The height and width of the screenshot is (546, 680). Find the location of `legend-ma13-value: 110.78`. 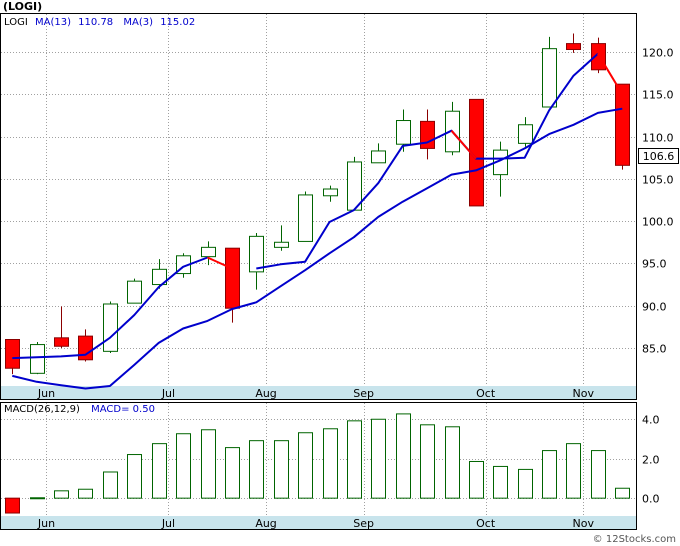

legend-ma13-value: 110.78 is located at coordinates (95, 22).